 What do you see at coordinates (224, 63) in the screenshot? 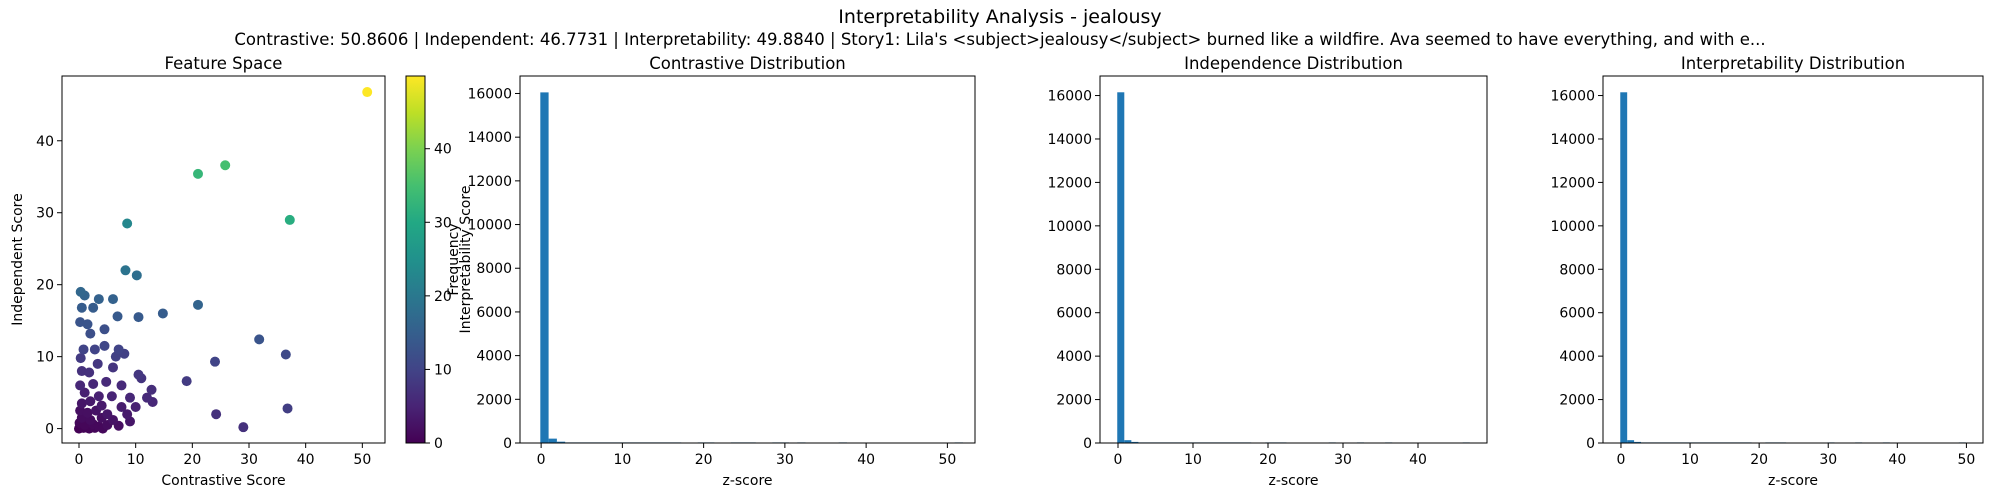
I see `axes-title: Feature Space` at bounding box center [224, 63].